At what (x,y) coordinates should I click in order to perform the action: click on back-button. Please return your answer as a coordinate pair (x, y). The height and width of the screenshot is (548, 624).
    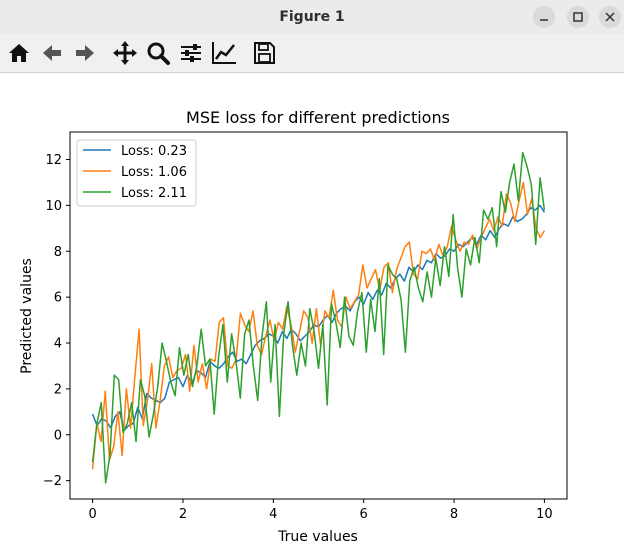
    Looking at the image, I should click on (52, 53).